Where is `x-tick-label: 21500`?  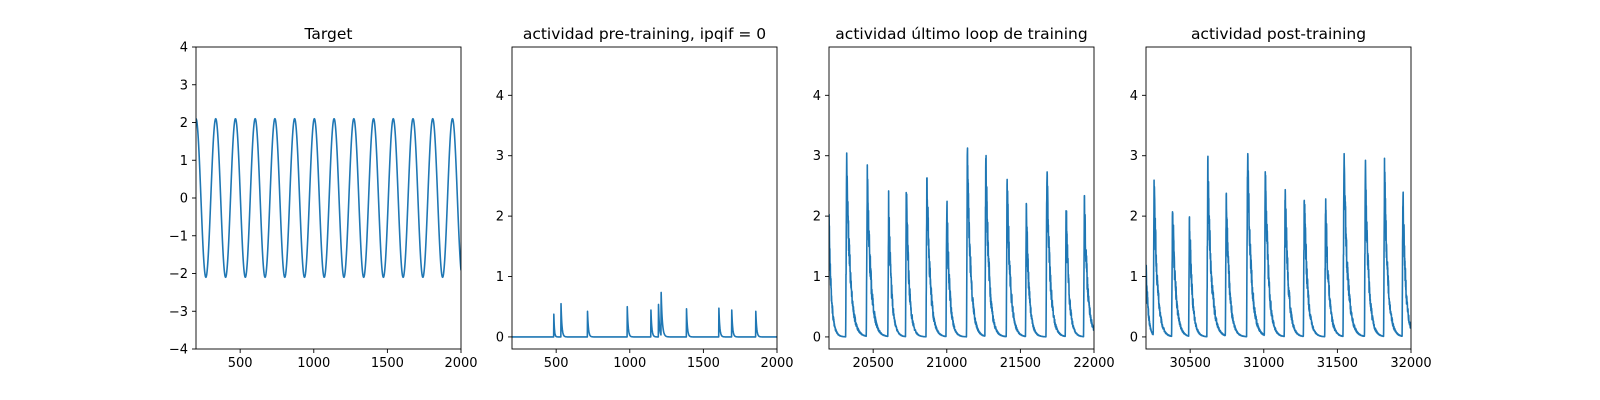 x-tick-label: 21500 is located at coordinates (1020, 363).